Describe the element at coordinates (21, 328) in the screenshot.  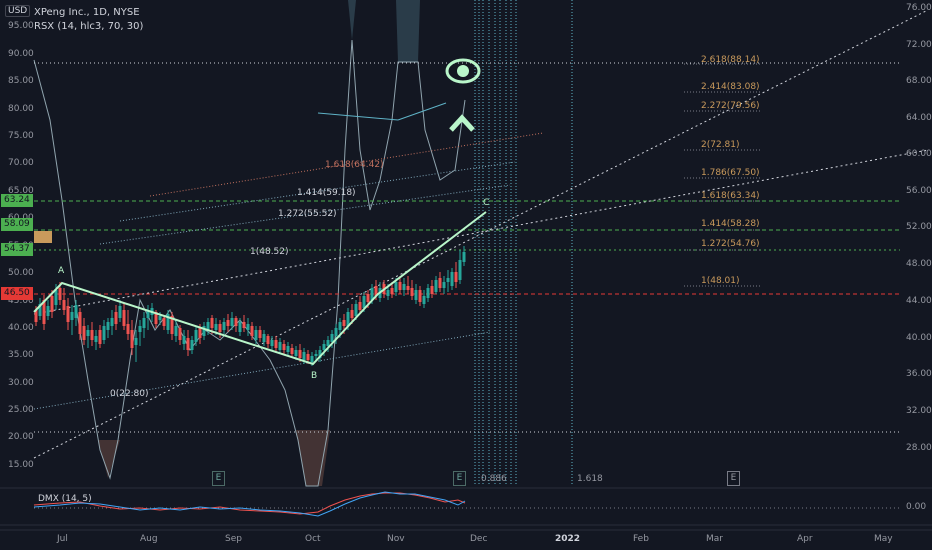
I see `left-axis-tick: 40.00` at that location.